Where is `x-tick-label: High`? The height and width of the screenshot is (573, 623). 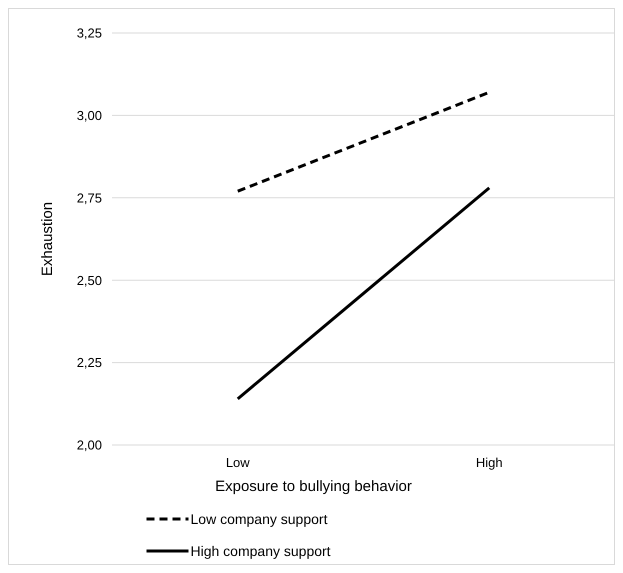 x-tick-label: High is located at coordinates (489, 462).